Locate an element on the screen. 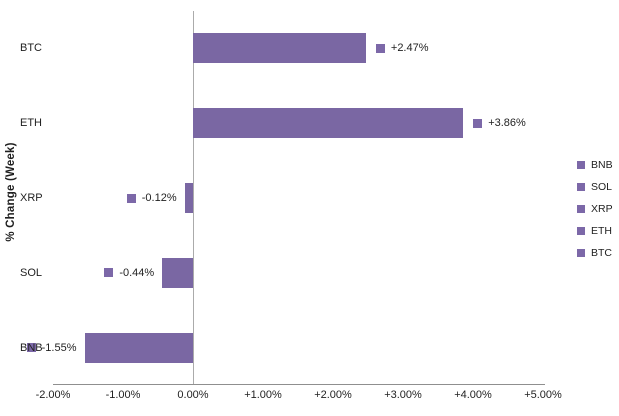 This screenshot has height=416, width=619. zero-axis-line is located at coordinates (193, 198).